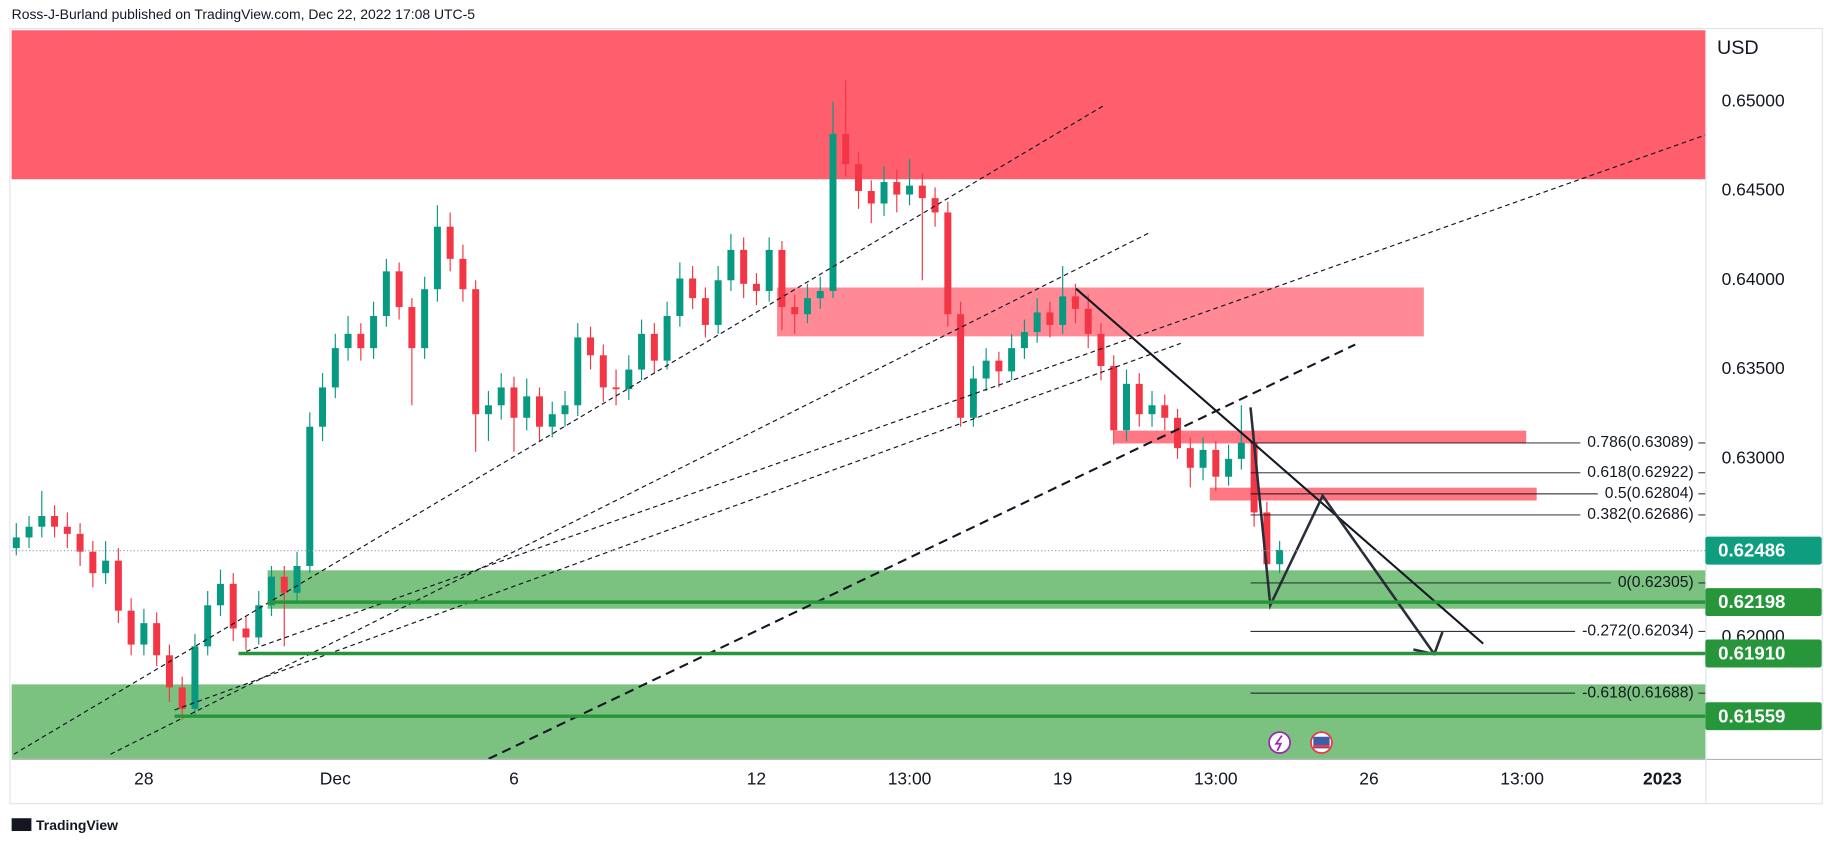  Describe the element at coordinates (1649, 493) in the screenshot. I see `fib-label: 0.5(0.62804)` at that location.